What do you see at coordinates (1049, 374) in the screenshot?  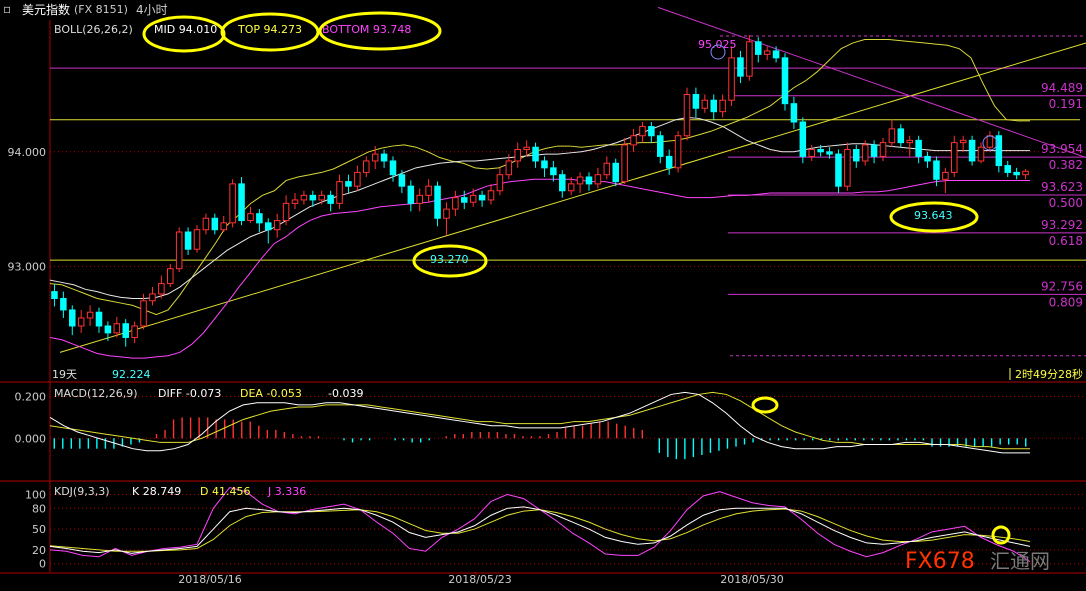 I see `countdown-label: 2时49分28秒` at bounding box center [1049, 374].